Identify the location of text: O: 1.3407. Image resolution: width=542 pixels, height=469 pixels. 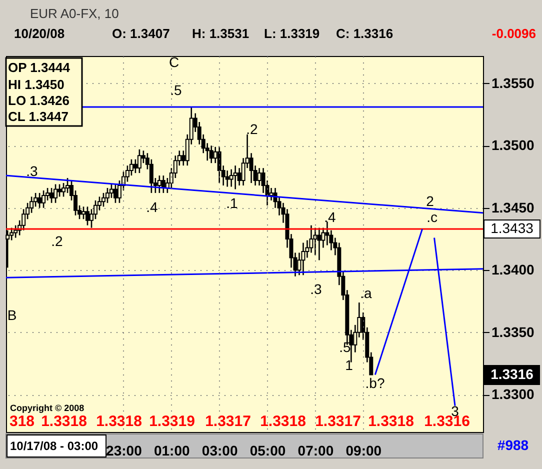
(141, 33).